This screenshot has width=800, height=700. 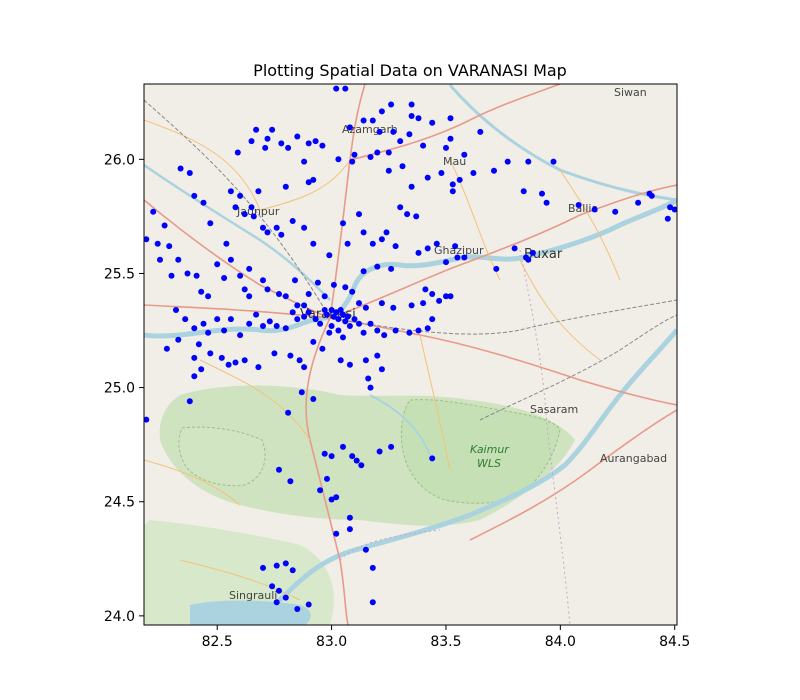 What do you see at coordinates (237, 232) in the screenshot?
I see `river-gomti` at bounding box center [237, 232].